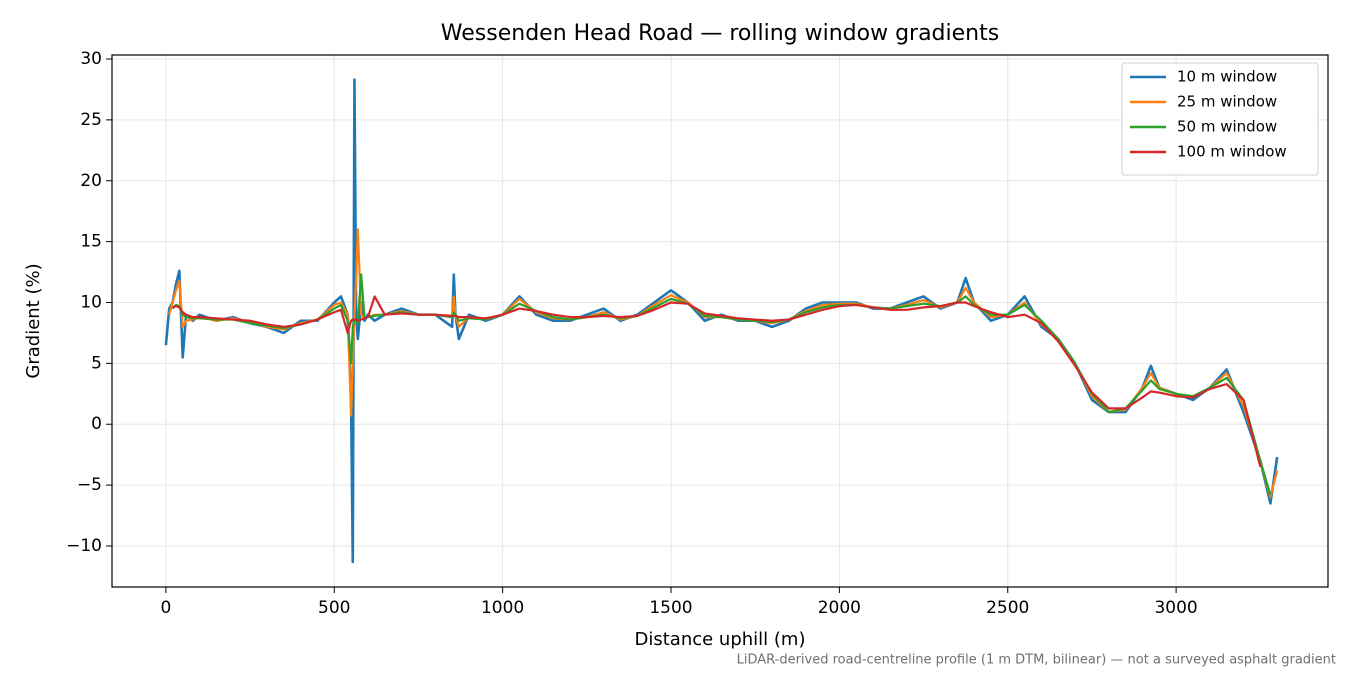 Image resolution: width=1350 pixels, height=675 pixels. I want to click on y-tick-label: 5, so click(96, 363).